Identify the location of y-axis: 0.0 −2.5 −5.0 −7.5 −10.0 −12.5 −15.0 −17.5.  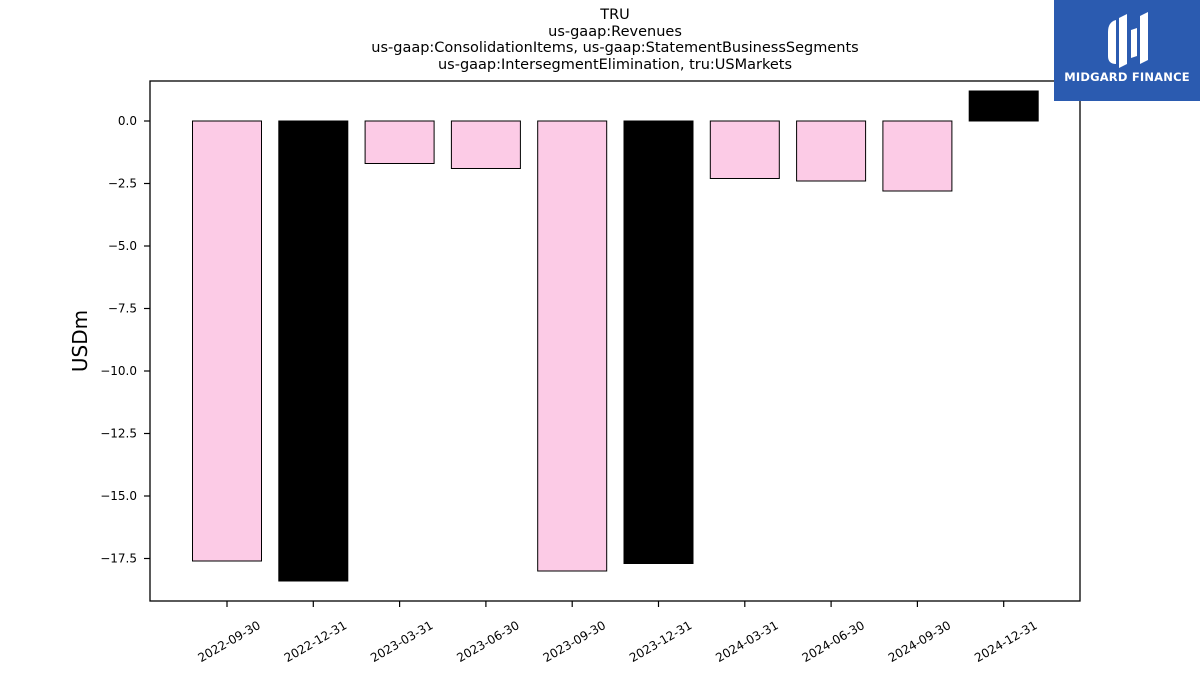
(125, 340).